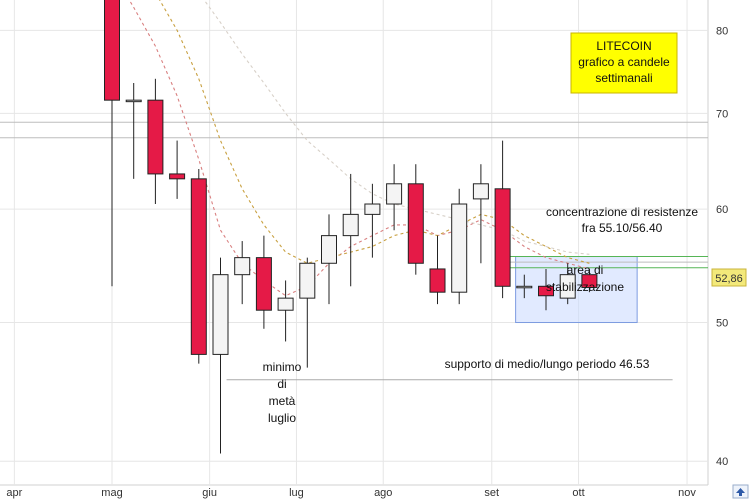 The height and width of the screenshot is (500, 750). I want to click on price-badge-label: 52,86, so click(729, 279).